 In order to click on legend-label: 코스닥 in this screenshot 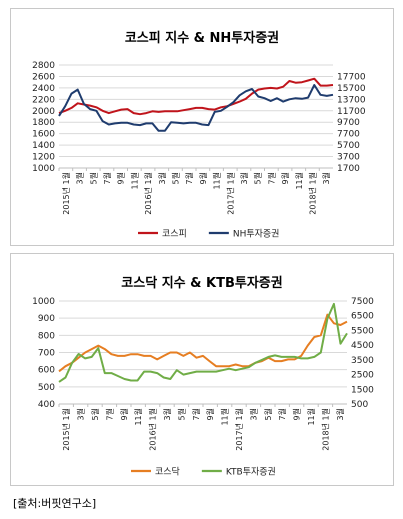, I will do `click(167, 472)`.